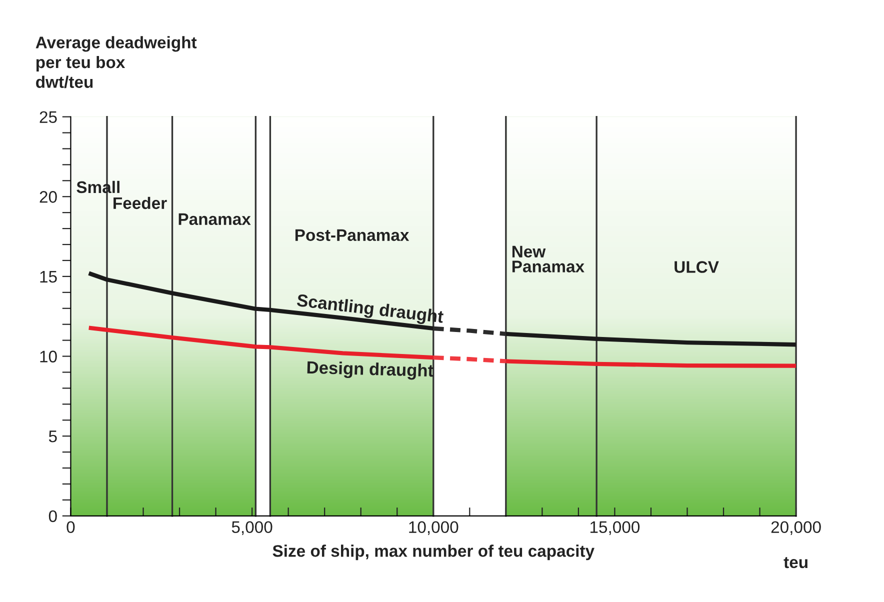  What do you see at coordinates (433, 552) in the screenshot?
I see `x-axis-title: Size of ship, max number of teu capacity` at bounding box center [433, 552].